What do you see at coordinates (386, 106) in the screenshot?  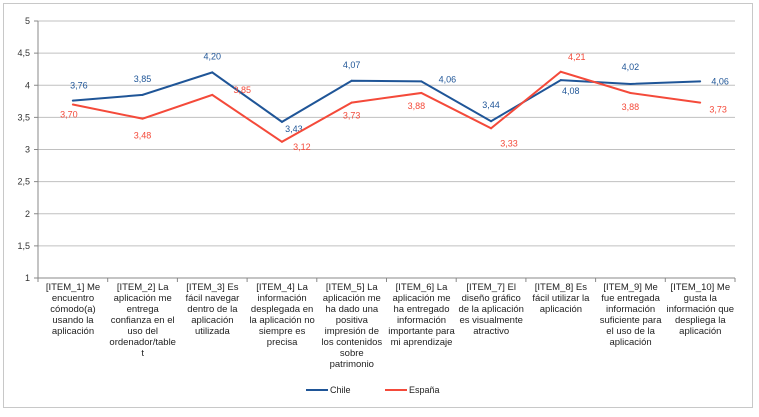 I see `series-line-espana` at bounding box center [386, 106].